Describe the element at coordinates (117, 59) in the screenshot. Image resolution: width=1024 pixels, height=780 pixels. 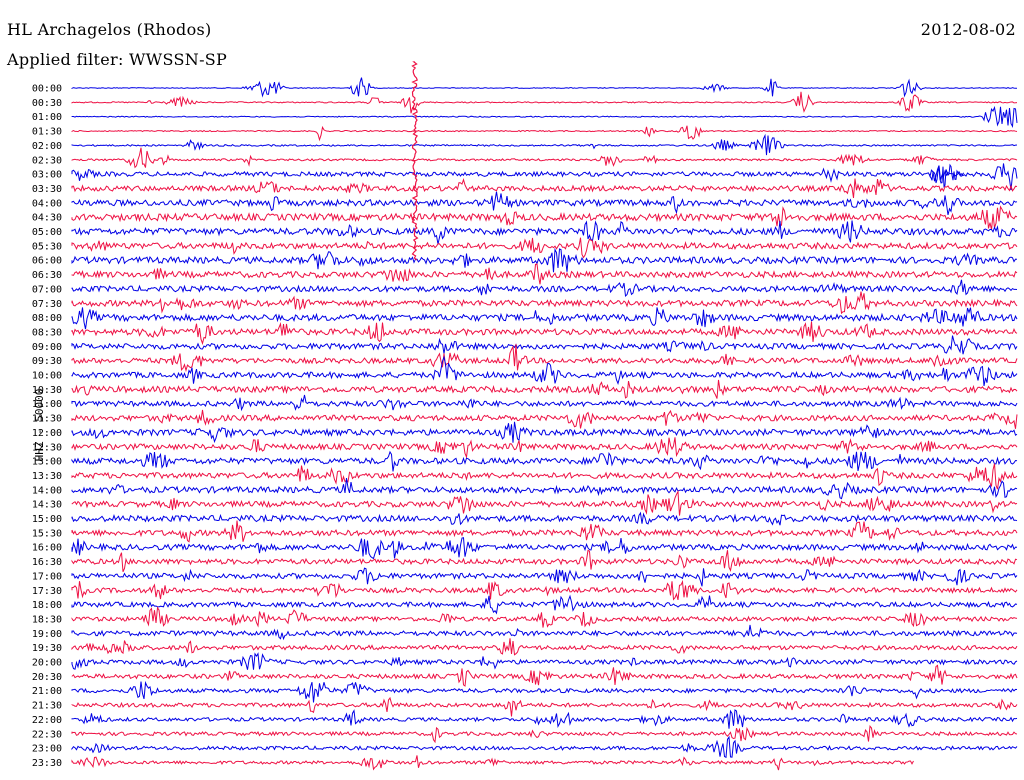
I see `filter-label: Applied filter: WWSSN-SP` at that location.